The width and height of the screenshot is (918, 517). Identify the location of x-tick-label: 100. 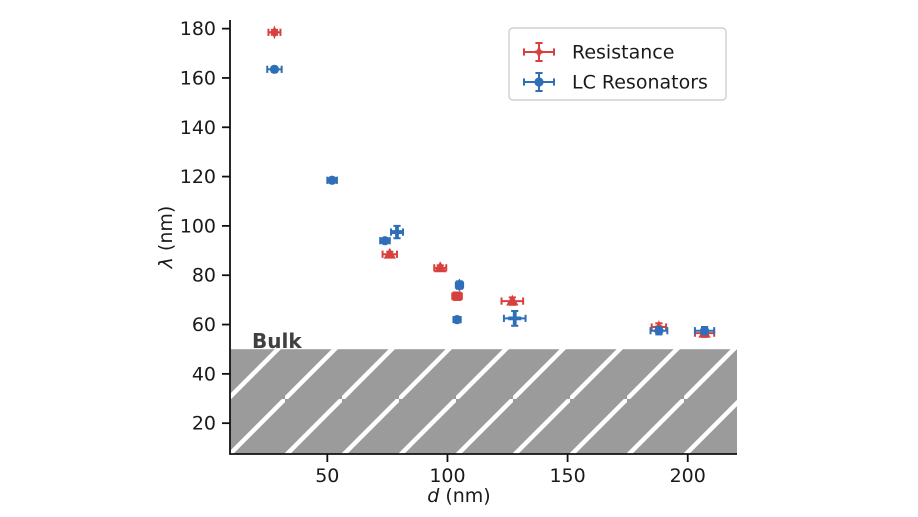
(447, 476).